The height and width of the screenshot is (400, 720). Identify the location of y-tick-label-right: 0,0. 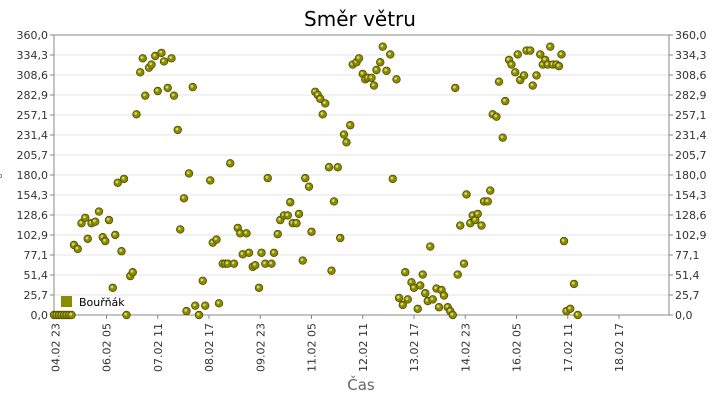
(684, 315).